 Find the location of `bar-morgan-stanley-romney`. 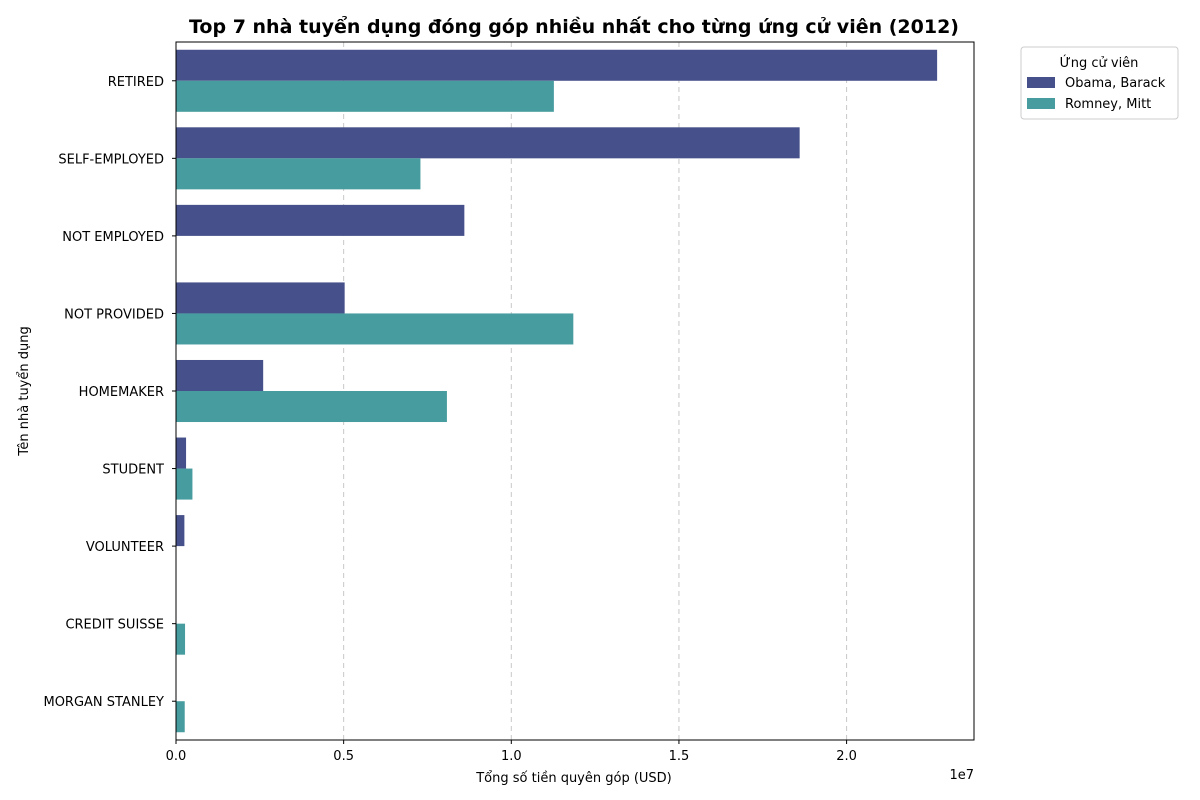

bar-morgan-stanley-romney is located at coordinates (180, 717).